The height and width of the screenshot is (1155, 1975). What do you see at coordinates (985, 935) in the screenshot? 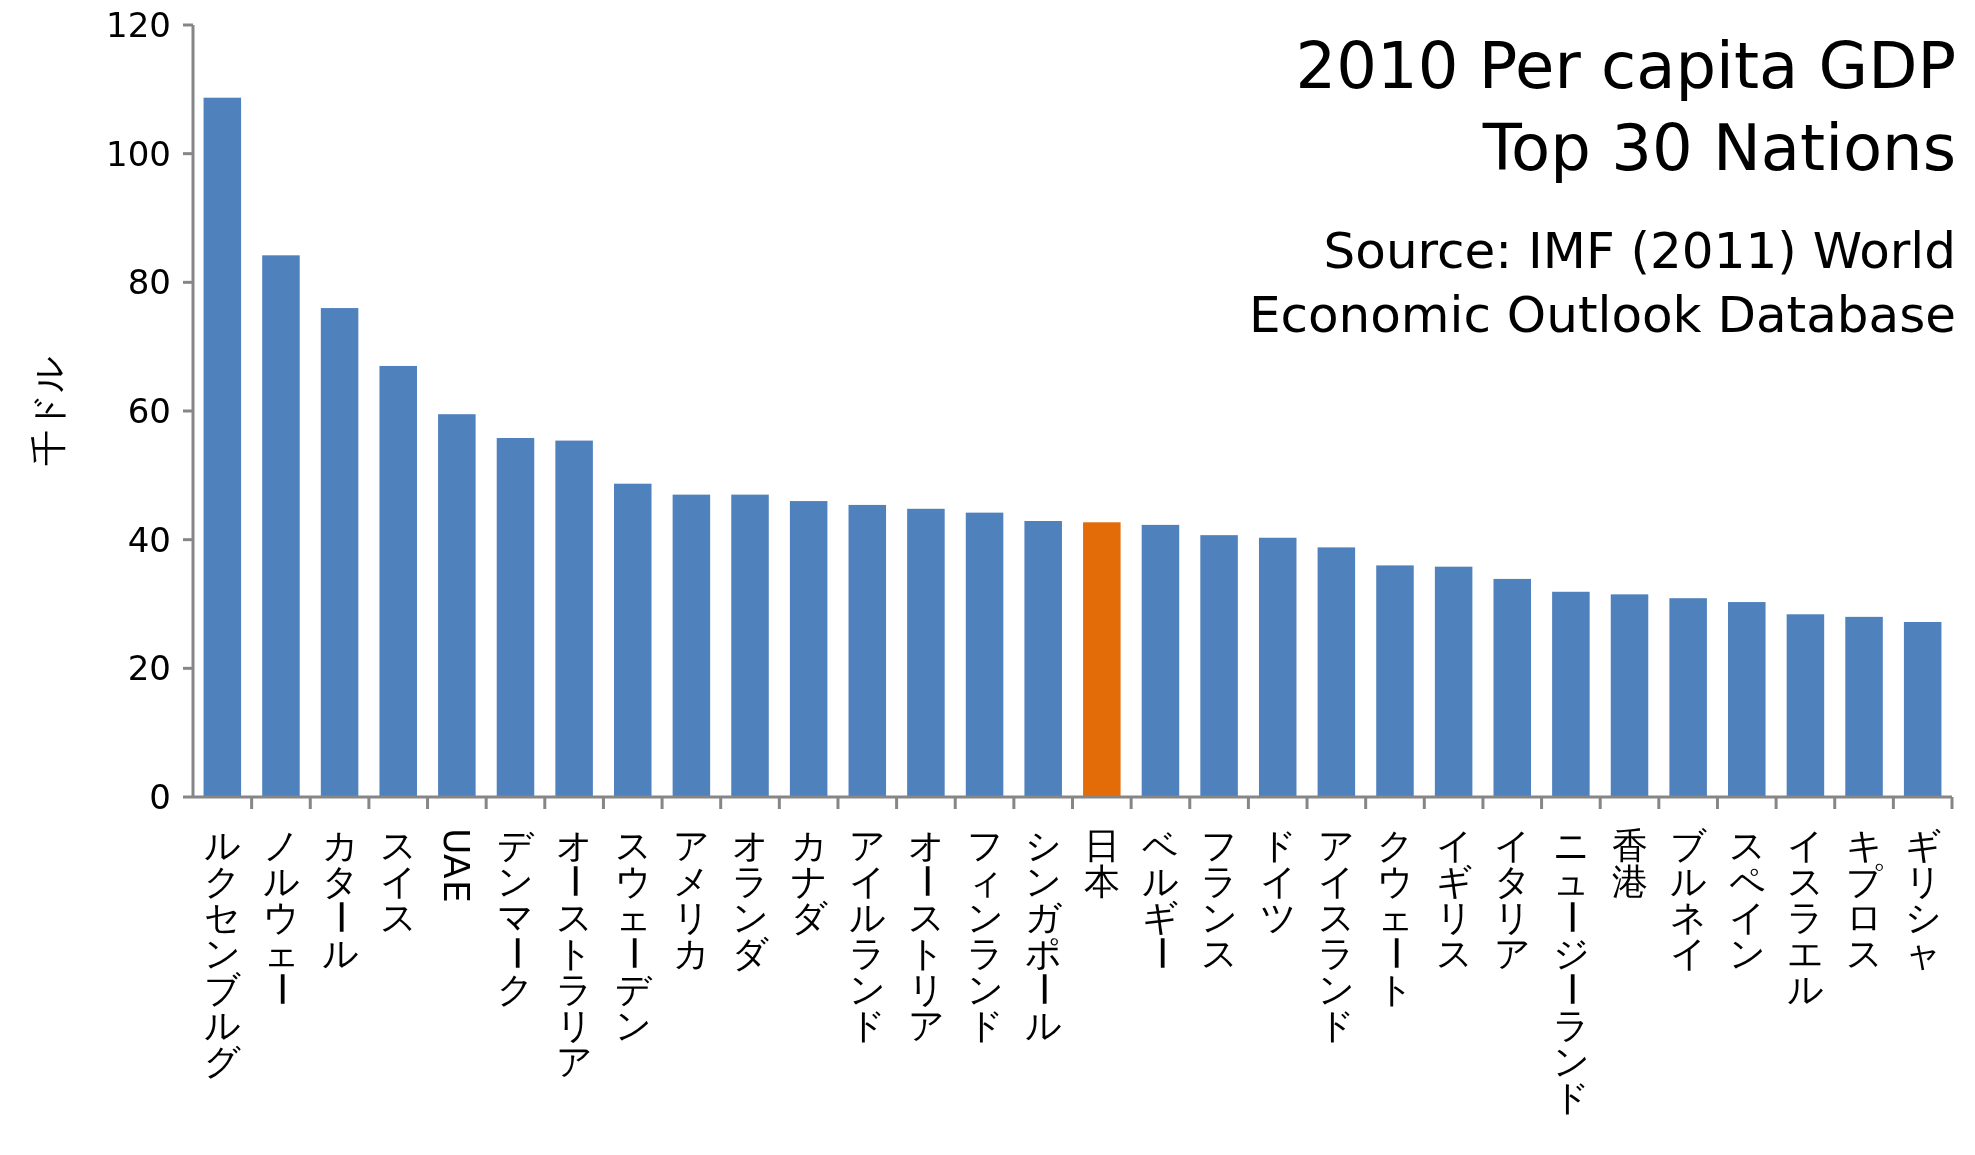
I see `x-tick-label: フィンランド` at bounding box center [985, 935].